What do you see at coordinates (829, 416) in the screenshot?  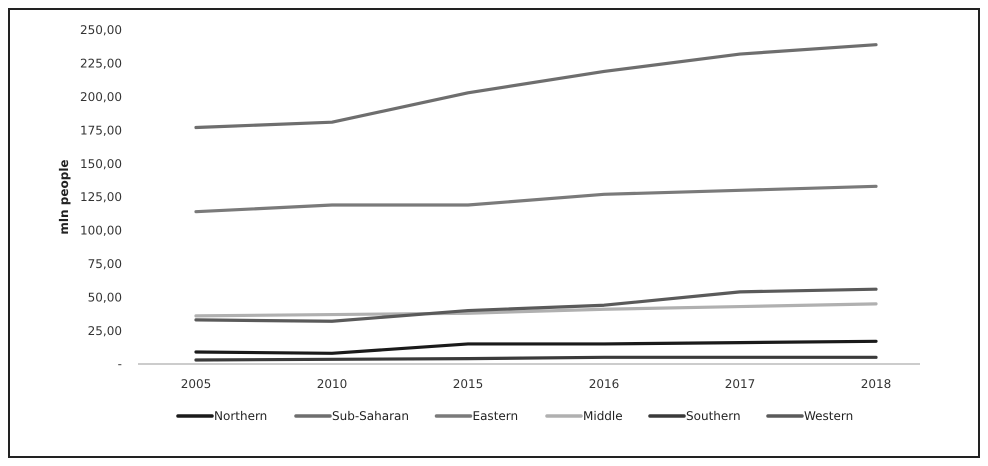 I see `legend-label: Western` at bounding box center [829, 416].